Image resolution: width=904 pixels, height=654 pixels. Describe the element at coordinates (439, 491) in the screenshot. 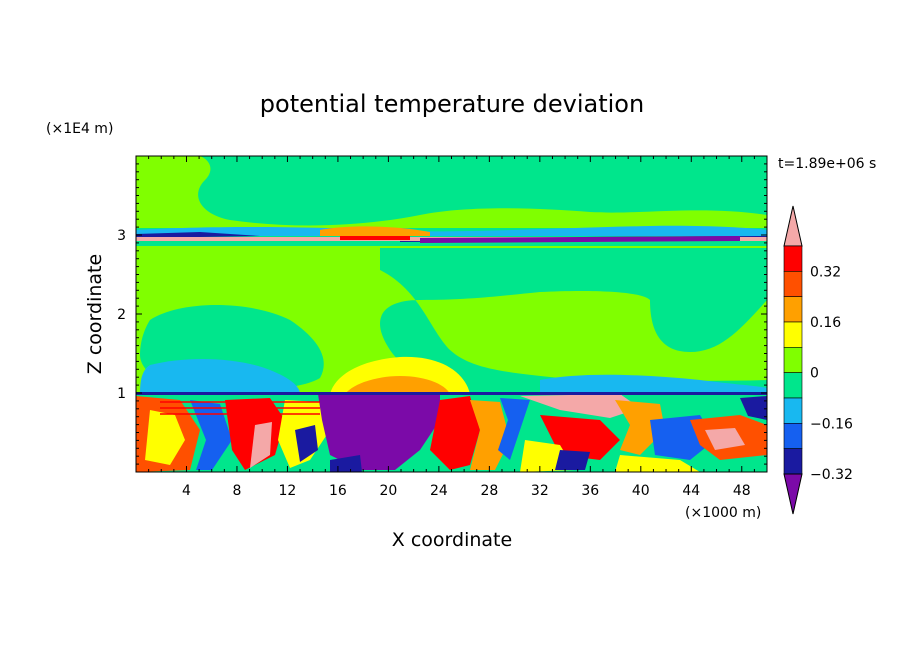

I see `x-tick-label: 24` at that location.